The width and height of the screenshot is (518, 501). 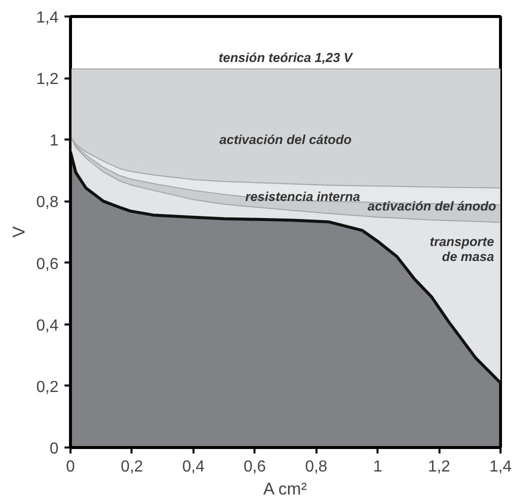 I want to click on annotation: resistencia interna, so click(x=302, y=196).